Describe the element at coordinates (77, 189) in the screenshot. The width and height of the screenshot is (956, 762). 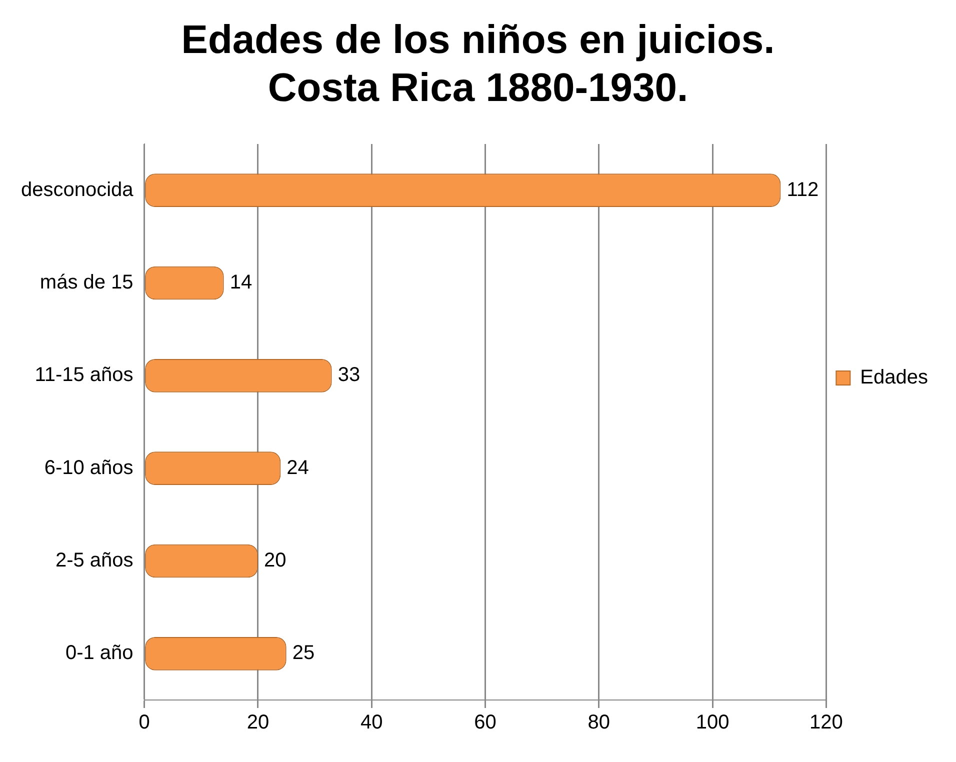
I see `y-tick-label: desconocida` at that location.